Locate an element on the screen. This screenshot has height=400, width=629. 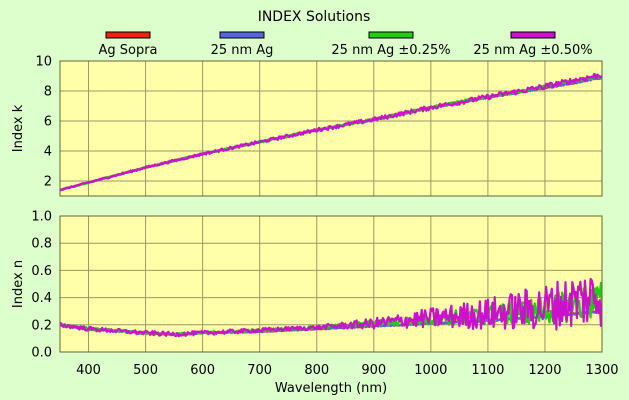
y-tick-label: 0.0 is located at coordinates (41, 353).